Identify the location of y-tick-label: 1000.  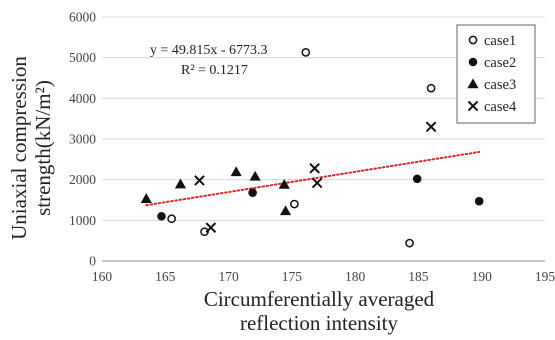
(82, 220).